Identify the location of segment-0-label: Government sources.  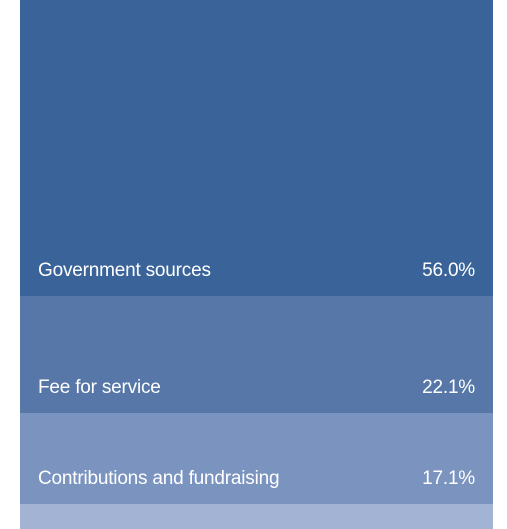
(124, 271).